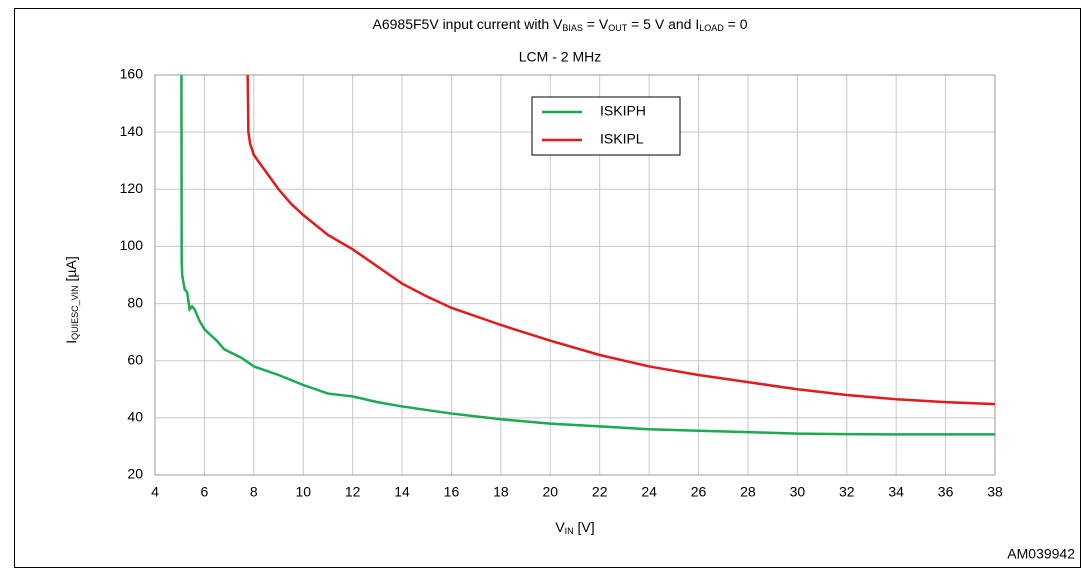 The image size is (1082, 573). I want to click on y-tick-label: 80, so click(135, 302).